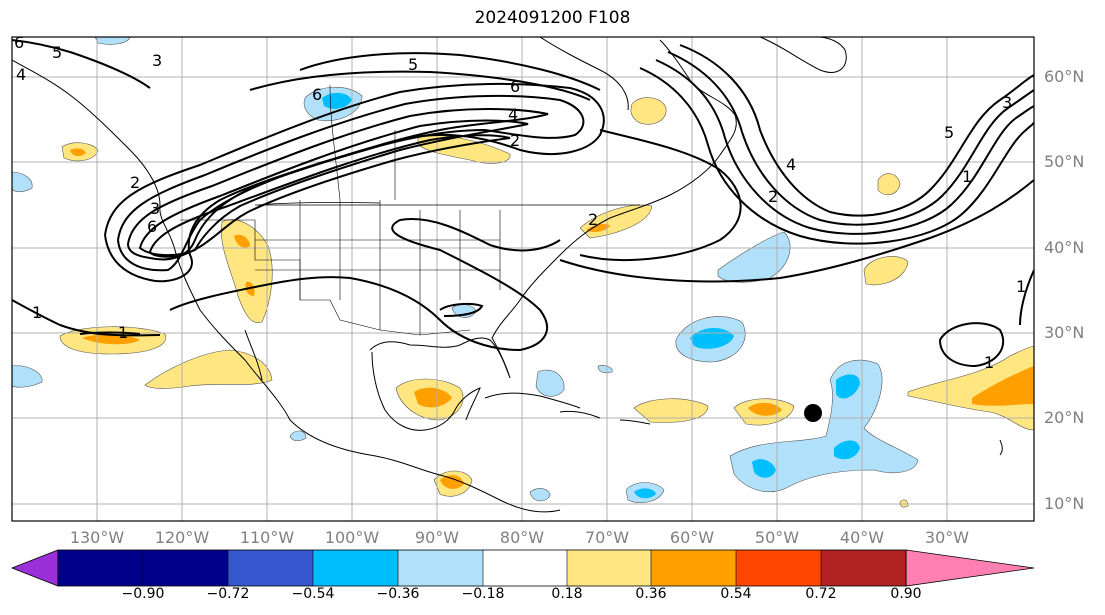 This screenshot has width=1105, height=615. What do you see at coordinates (777, 537) in the screenshot?
I see `lon-label: 50°W` at bounding box center [777, 537].